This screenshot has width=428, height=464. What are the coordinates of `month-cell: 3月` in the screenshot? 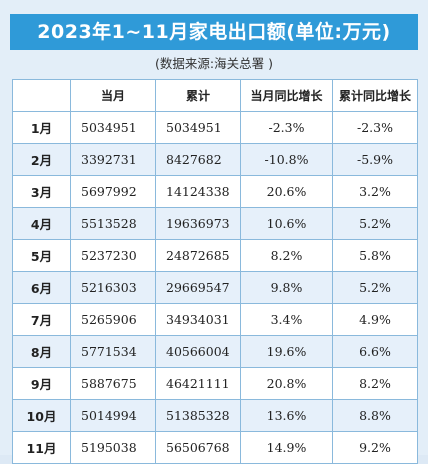 It's located at (41, 191).